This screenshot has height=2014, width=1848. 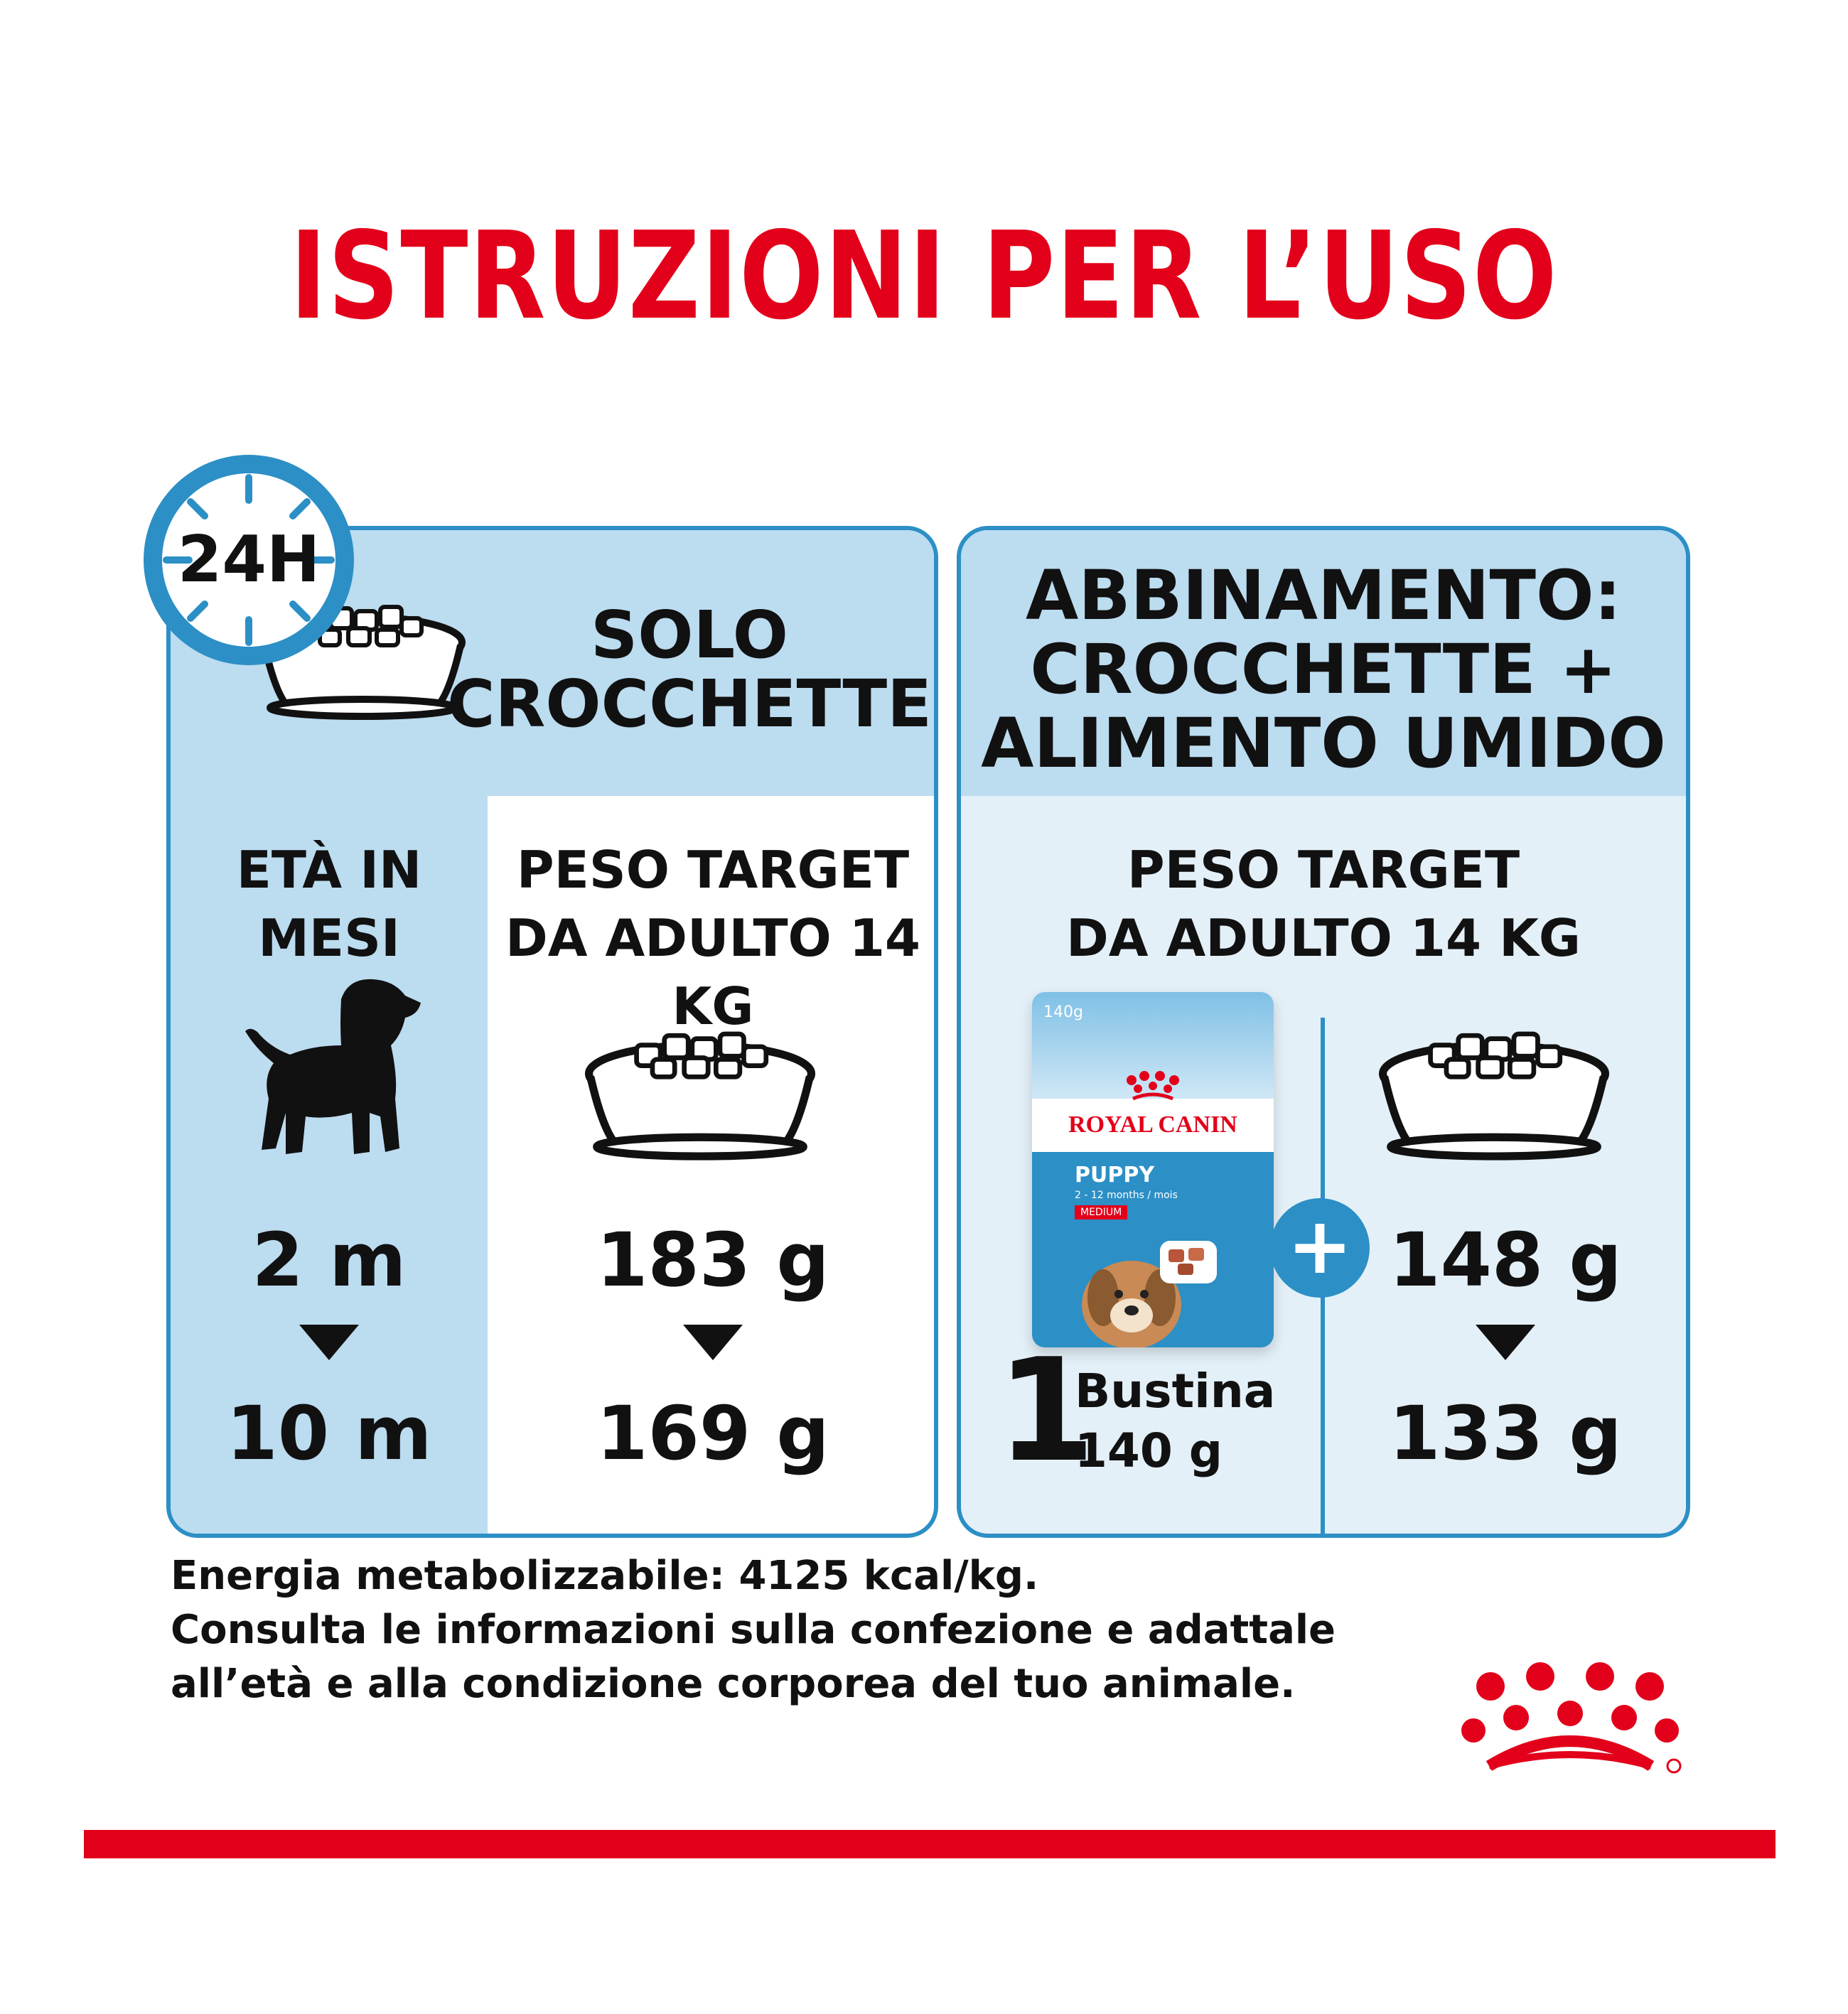 What do you see at coordinates (1063, 1012) in the screenshot?
I see `pouch-weight: 140g` at bounding box center [1063, 1012].